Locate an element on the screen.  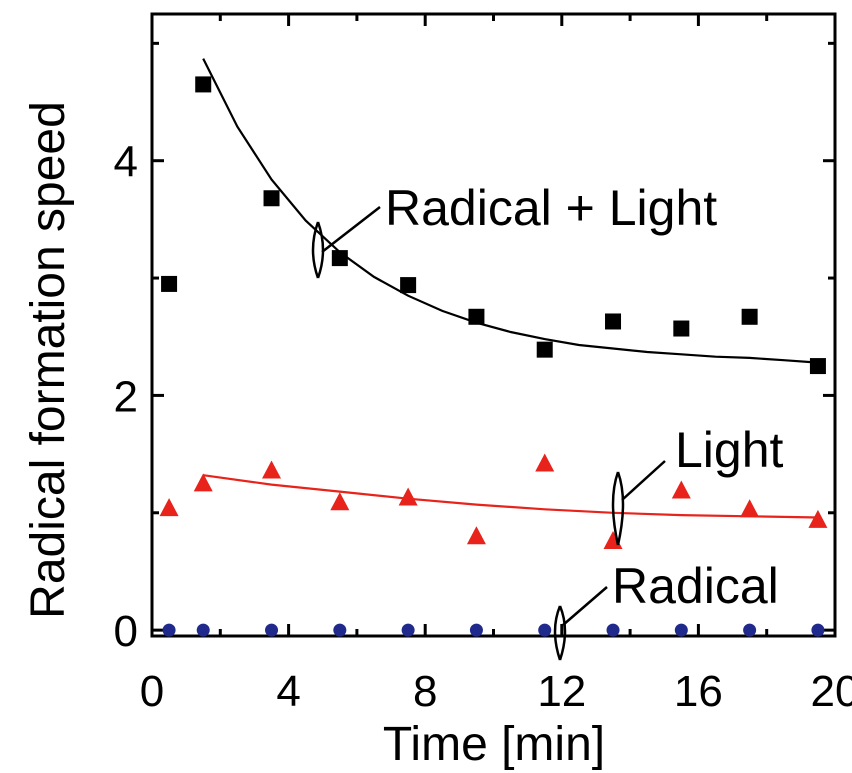
y-tick-label: 2 is located at coordinates (126, 396).